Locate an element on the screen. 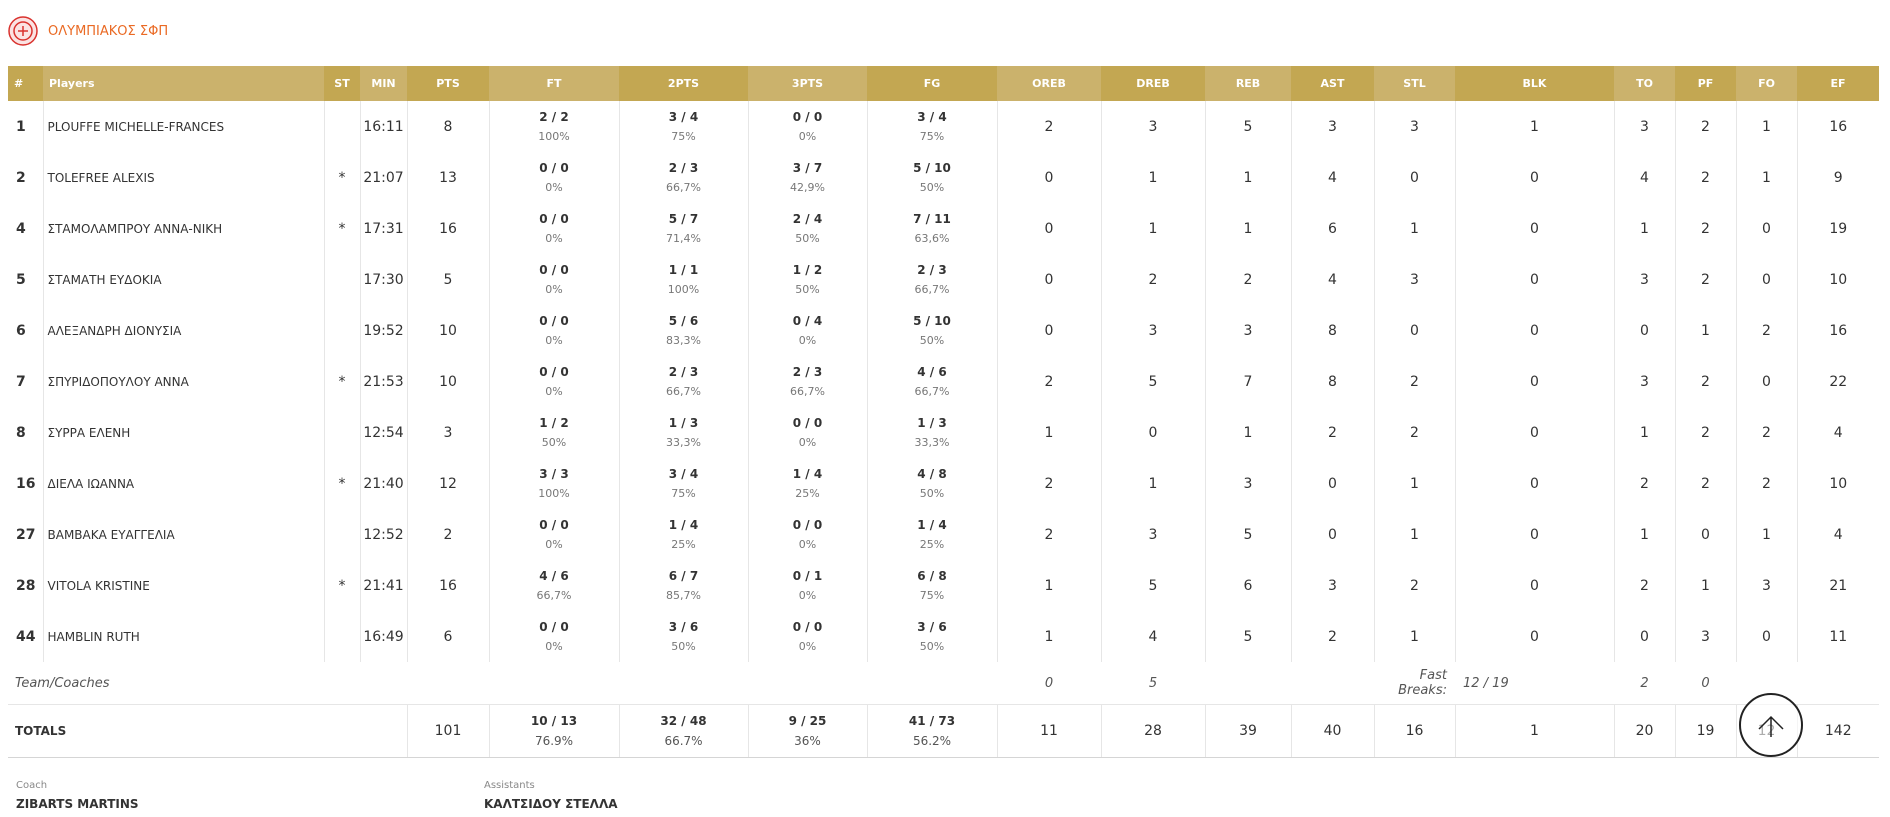 The image size is (1890, 817). player-number: 1 is located at coordinates (21, 126).